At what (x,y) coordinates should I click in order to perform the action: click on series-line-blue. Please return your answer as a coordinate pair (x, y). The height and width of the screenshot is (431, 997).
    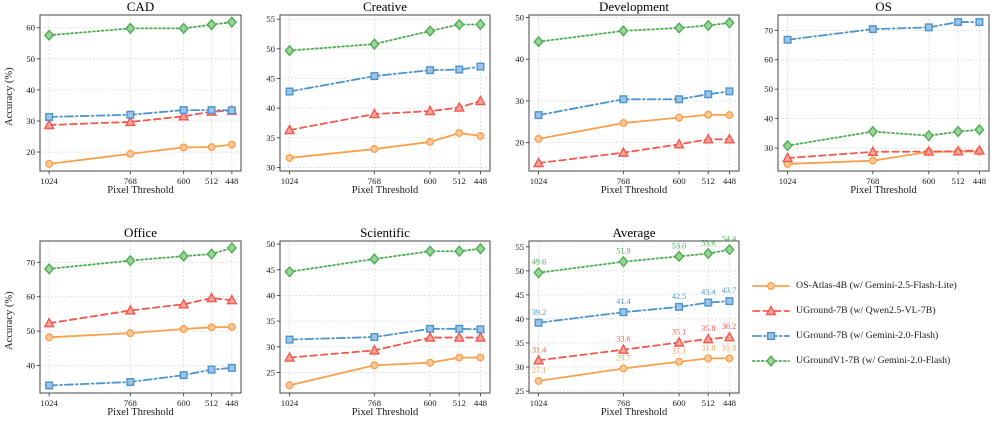
    Looking at the image, I should click on (140, 376).